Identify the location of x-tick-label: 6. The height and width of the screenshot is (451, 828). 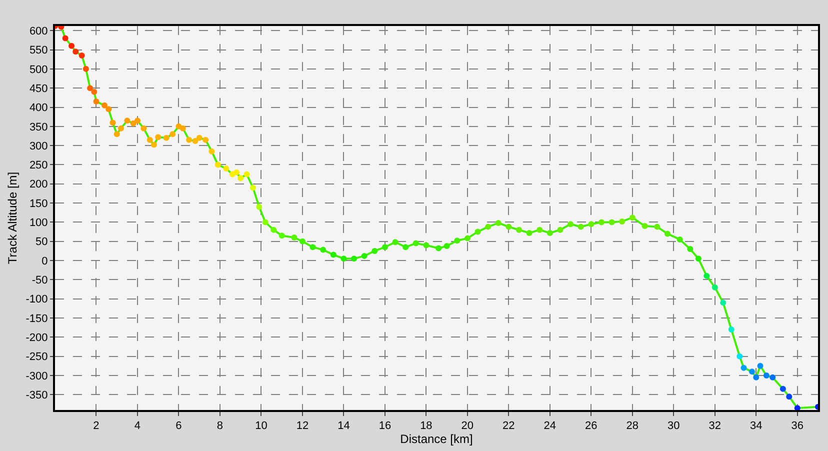
(179, 426).